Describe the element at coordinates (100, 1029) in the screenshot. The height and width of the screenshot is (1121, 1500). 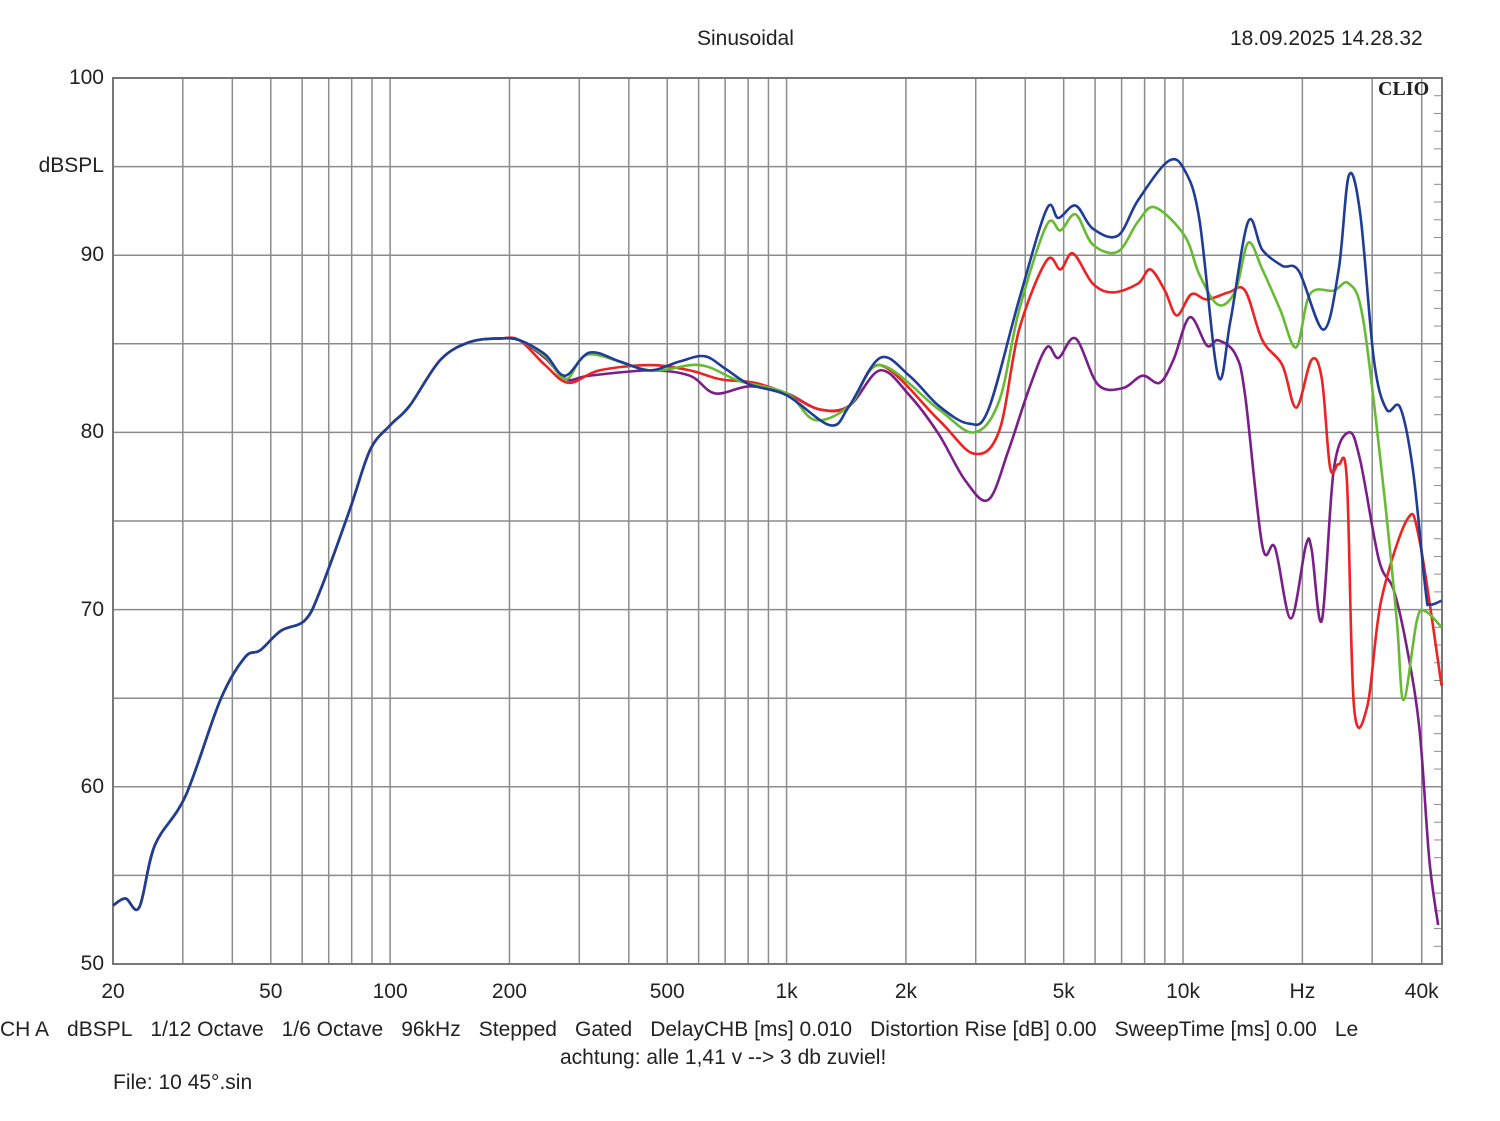
I see `setting-item: dBSPL` at that location.